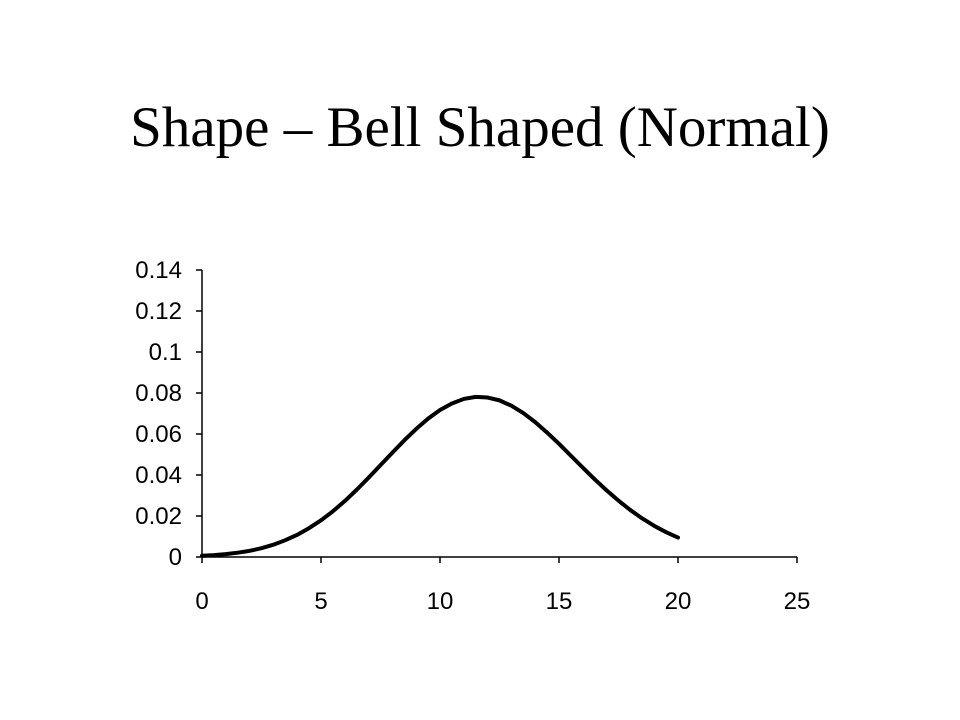  I want to click on slide-title: Shape – Bell Shaped (Normal), so click(480, 127).